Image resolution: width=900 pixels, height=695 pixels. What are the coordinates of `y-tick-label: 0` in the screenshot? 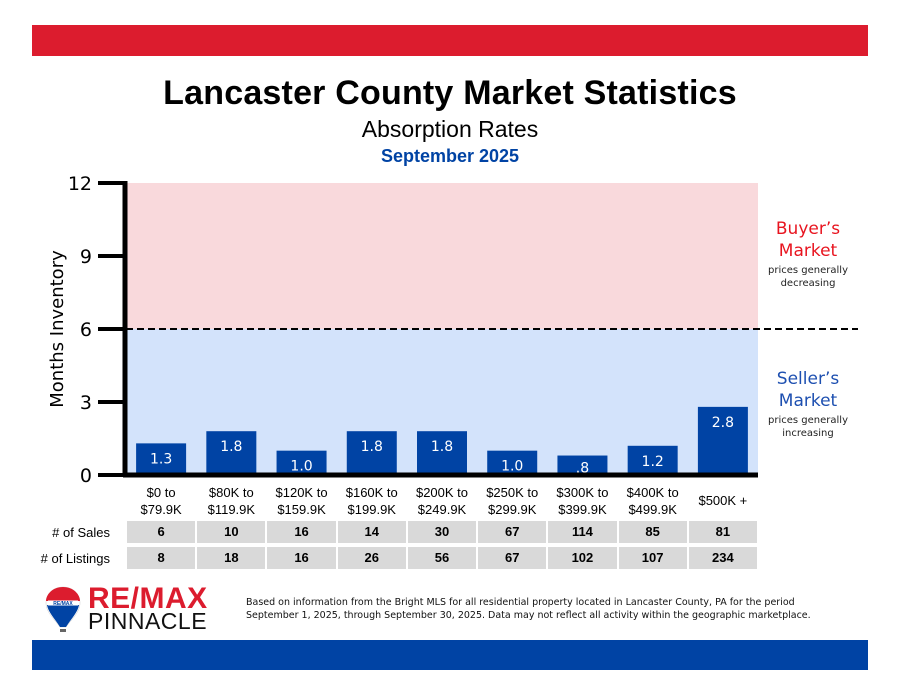 It's located at (86, 476).